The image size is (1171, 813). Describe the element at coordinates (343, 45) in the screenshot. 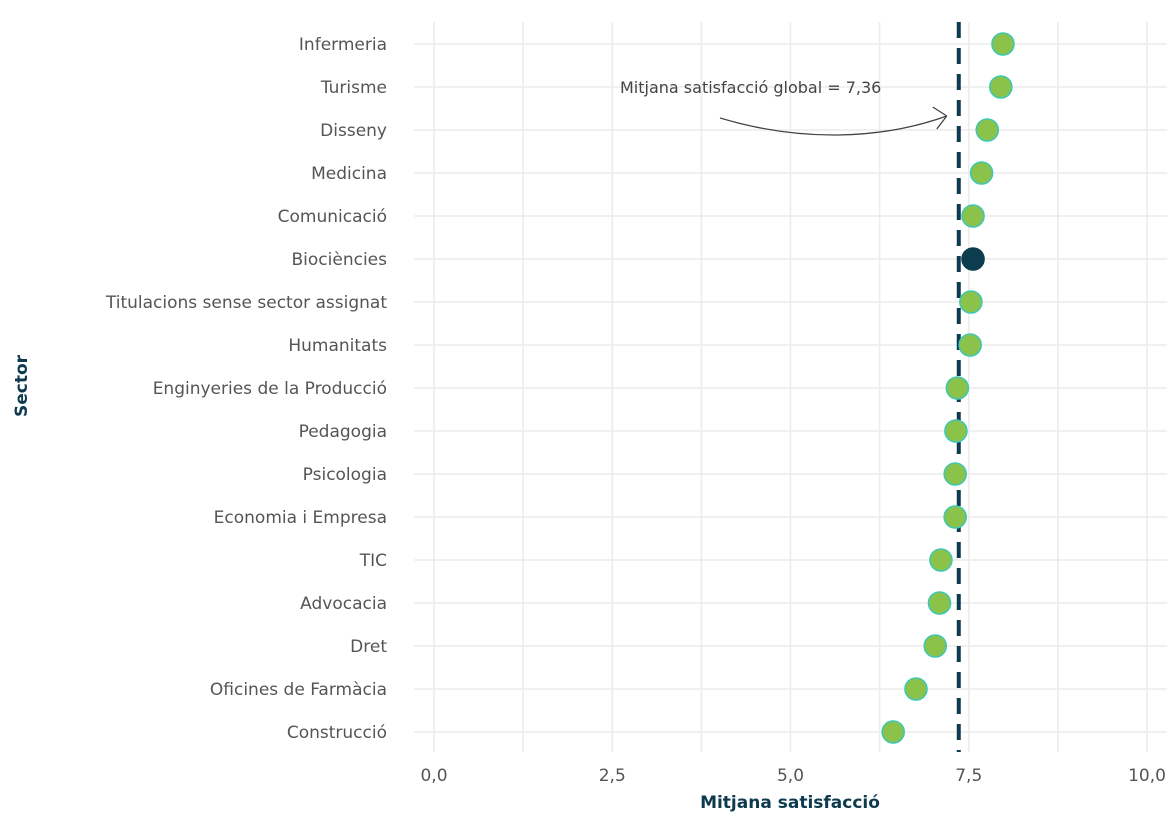

I see `category-label: Infermeria` at that location.